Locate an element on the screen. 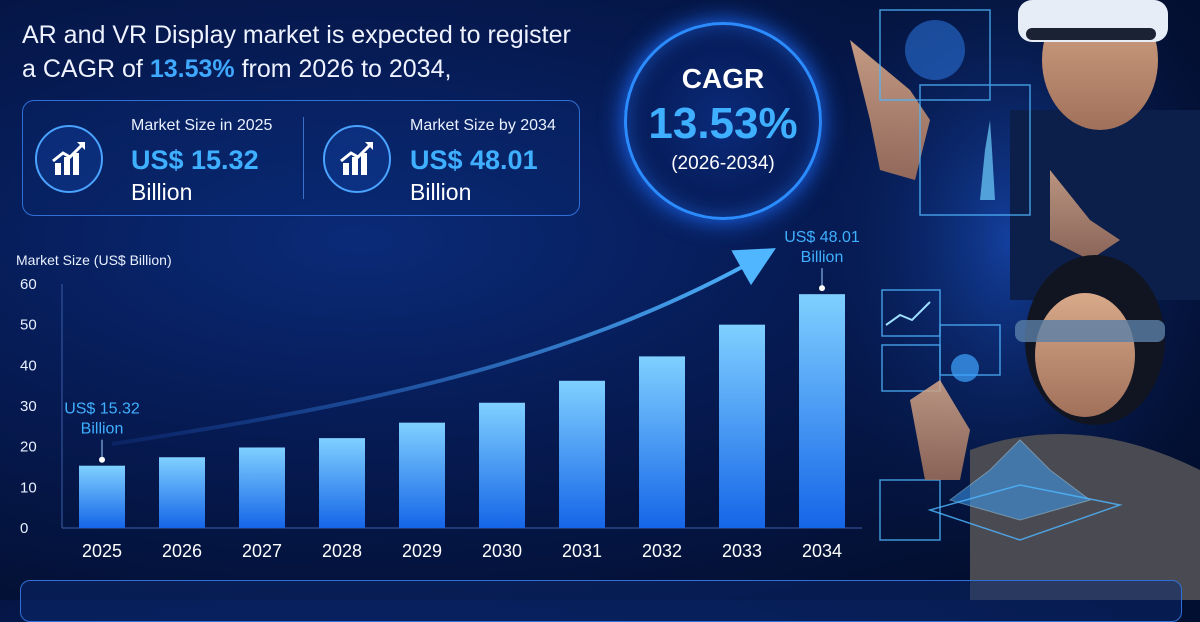 This screenshot has height=622, width=1200. y-tick-label: 40 is located at coordinates (28, 365).